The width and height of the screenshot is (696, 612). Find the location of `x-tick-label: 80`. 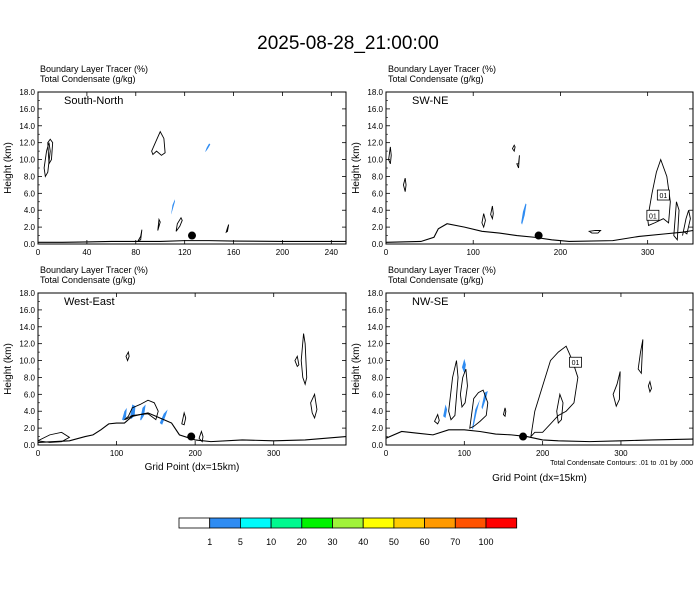

x-tick-label: 80 is located at coordinates (135, 252).